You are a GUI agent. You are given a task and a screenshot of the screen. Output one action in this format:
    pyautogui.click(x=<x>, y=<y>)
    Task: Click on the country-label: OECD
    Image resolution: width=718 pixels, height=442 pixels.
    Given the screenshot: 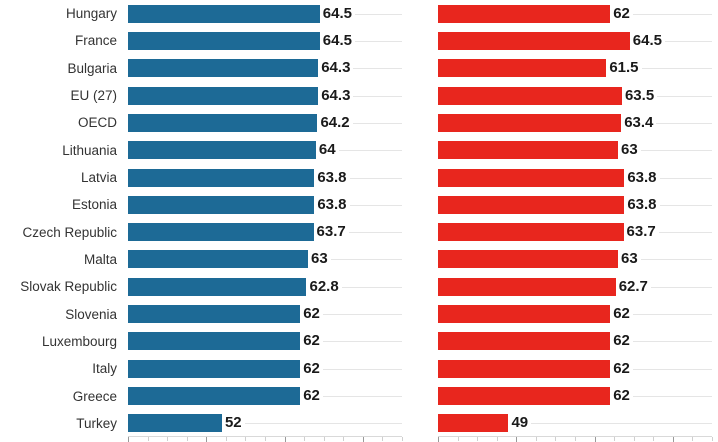 What is the action you would take?
    pyautogui.click(x=97, y=123)
    